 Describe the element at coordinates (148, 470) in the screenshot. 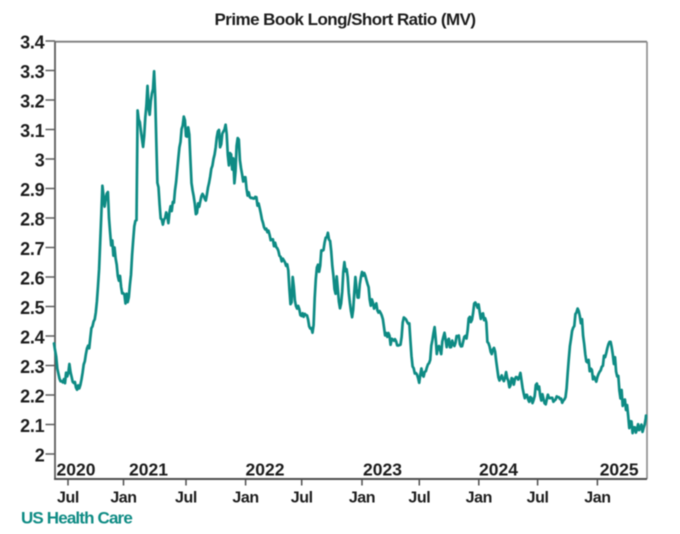

I see `svg-text: 2021` at that location.